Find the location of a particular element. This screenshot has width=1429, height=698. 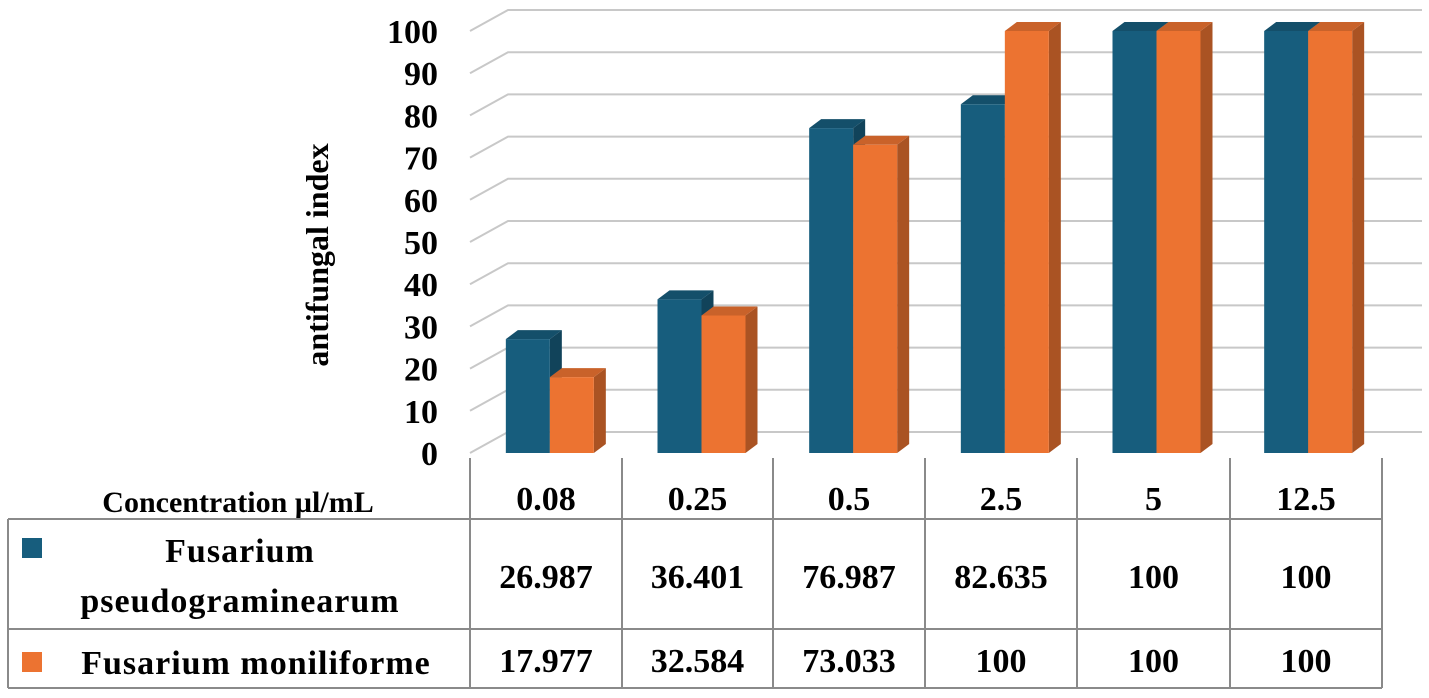

series-name: pseudograminearum is located at coordinates (239, 601).